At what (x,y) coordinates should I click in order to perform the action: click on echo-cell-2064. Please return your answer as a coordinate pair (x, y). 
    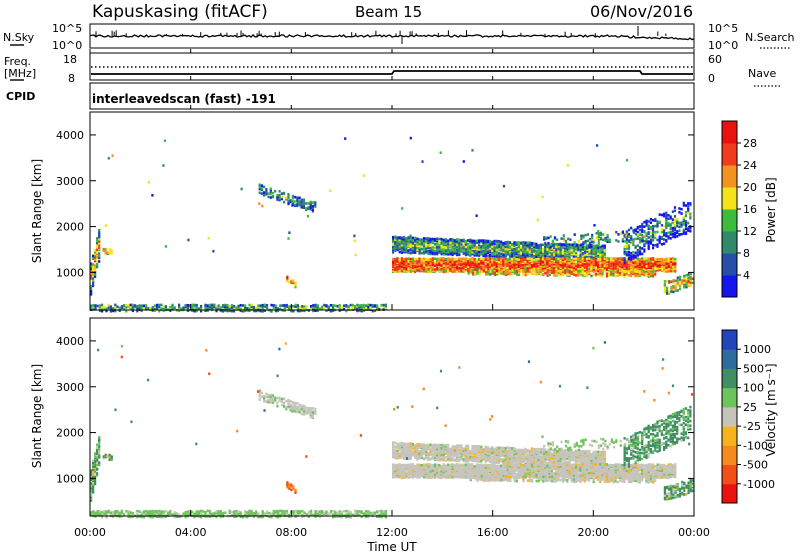
    Looking at the image, I should click on (457, 267).